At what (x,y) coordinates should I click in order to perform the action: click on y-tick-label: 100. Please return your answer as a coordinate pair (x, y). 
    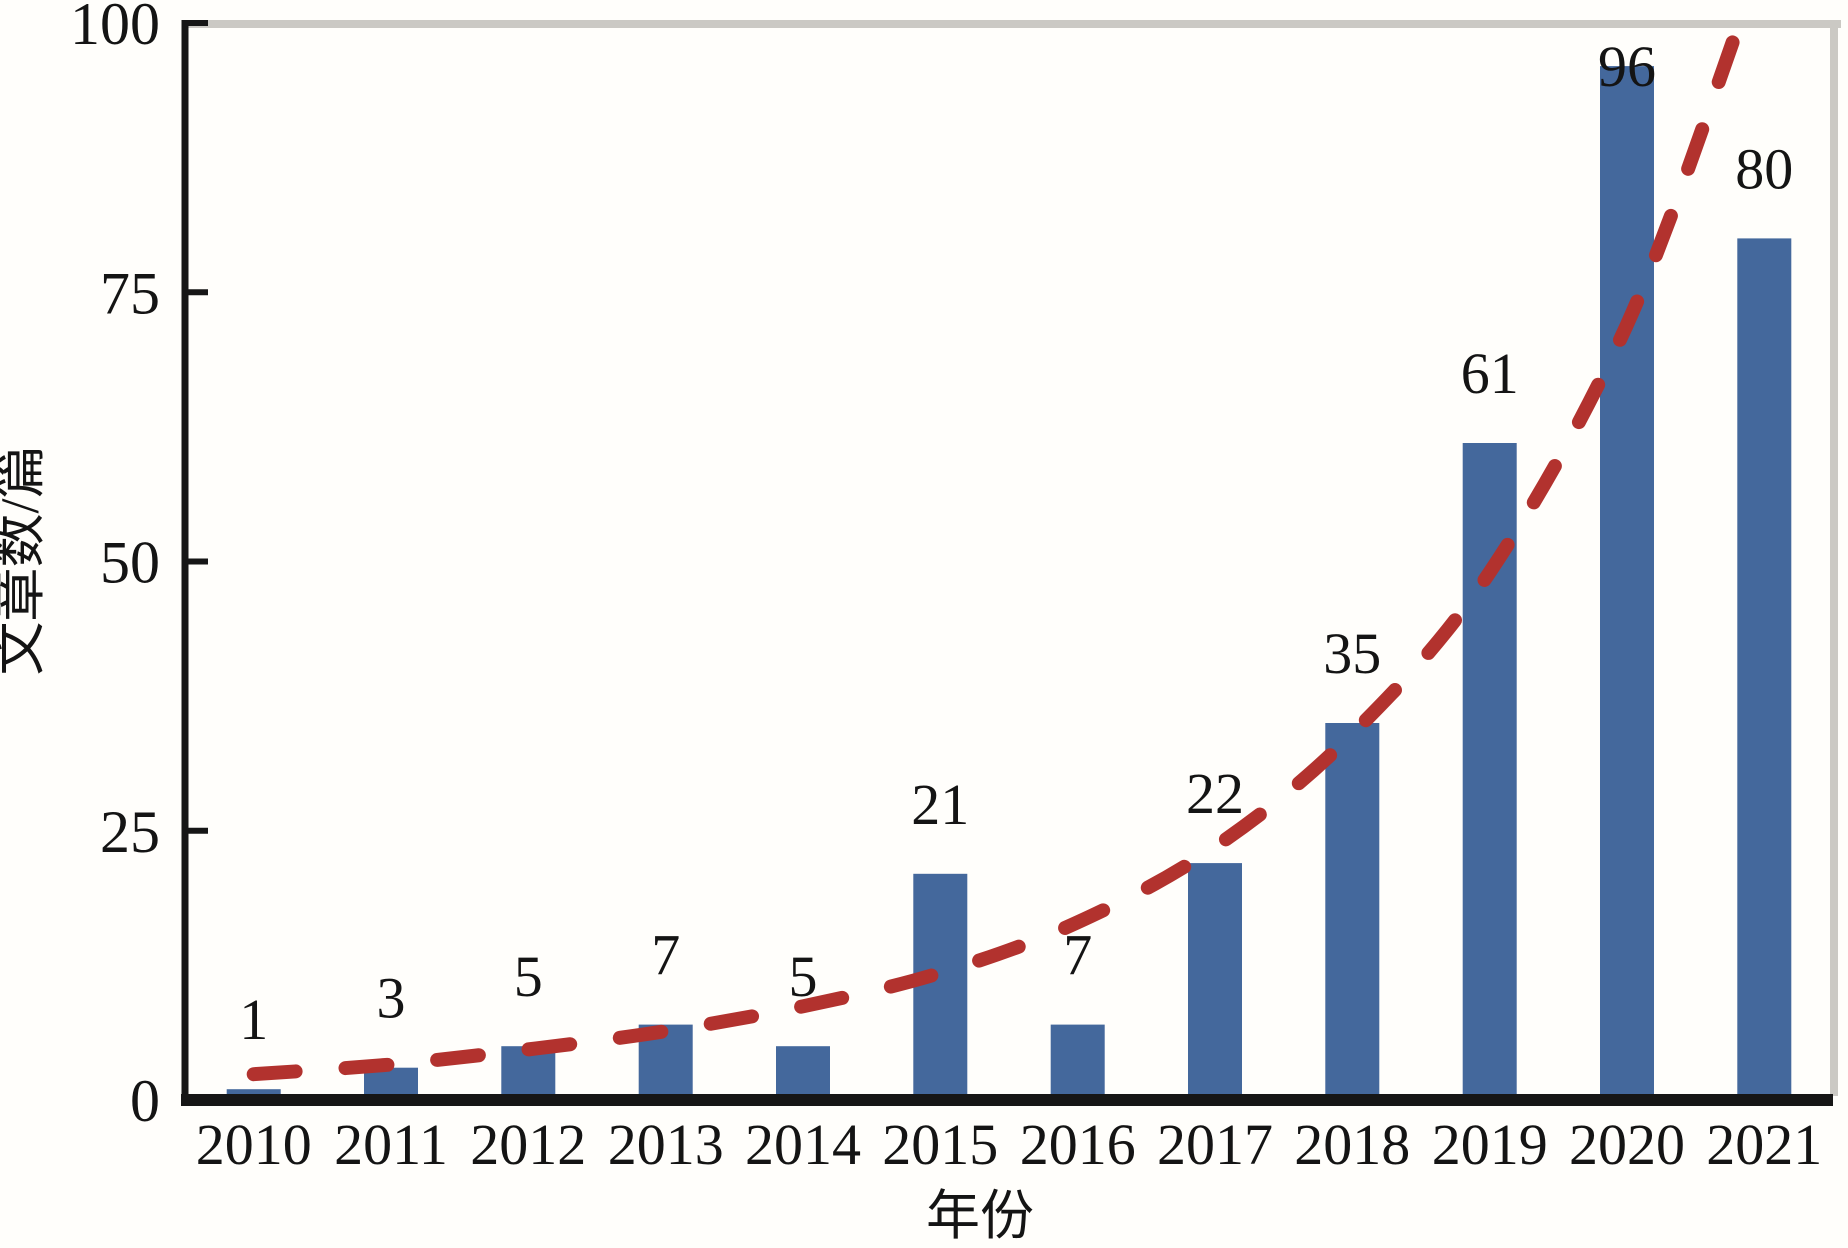
    Looking at the image, I should click on (115, 28).